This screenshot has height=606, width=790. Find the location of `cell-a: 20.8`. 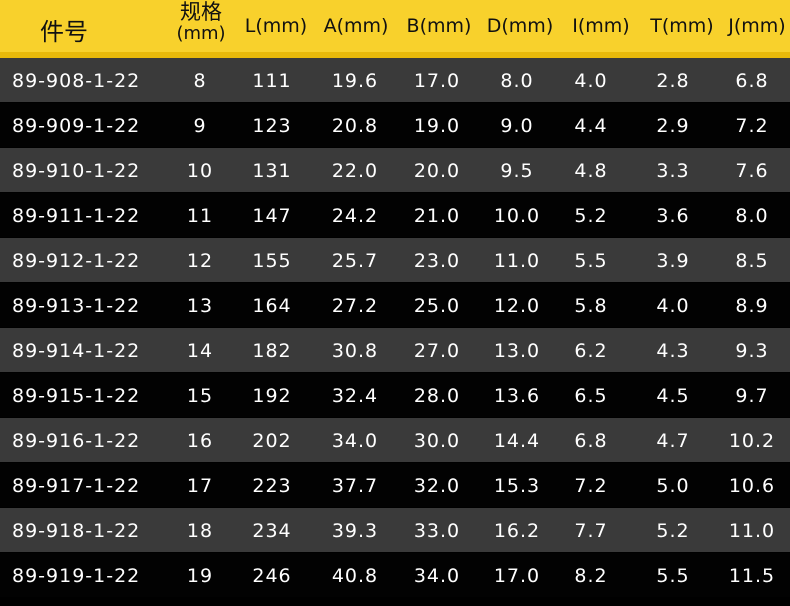

cell-a: 20.8 is located at coordinates (355, 126).